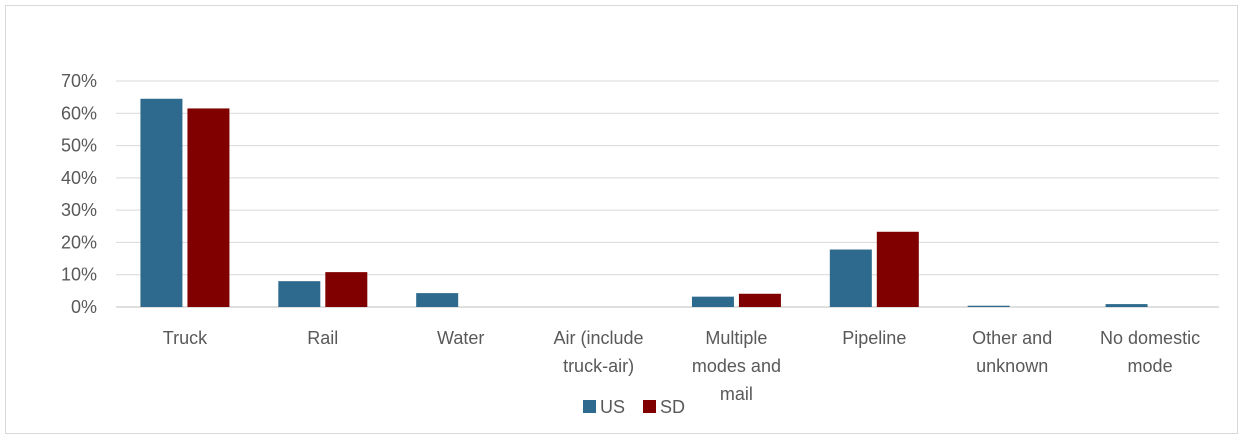 The image size is (1244, 440). Describe the element at coordinates (79, 81) in the screenshot. I see `y-tick-label: 70%` at that location.